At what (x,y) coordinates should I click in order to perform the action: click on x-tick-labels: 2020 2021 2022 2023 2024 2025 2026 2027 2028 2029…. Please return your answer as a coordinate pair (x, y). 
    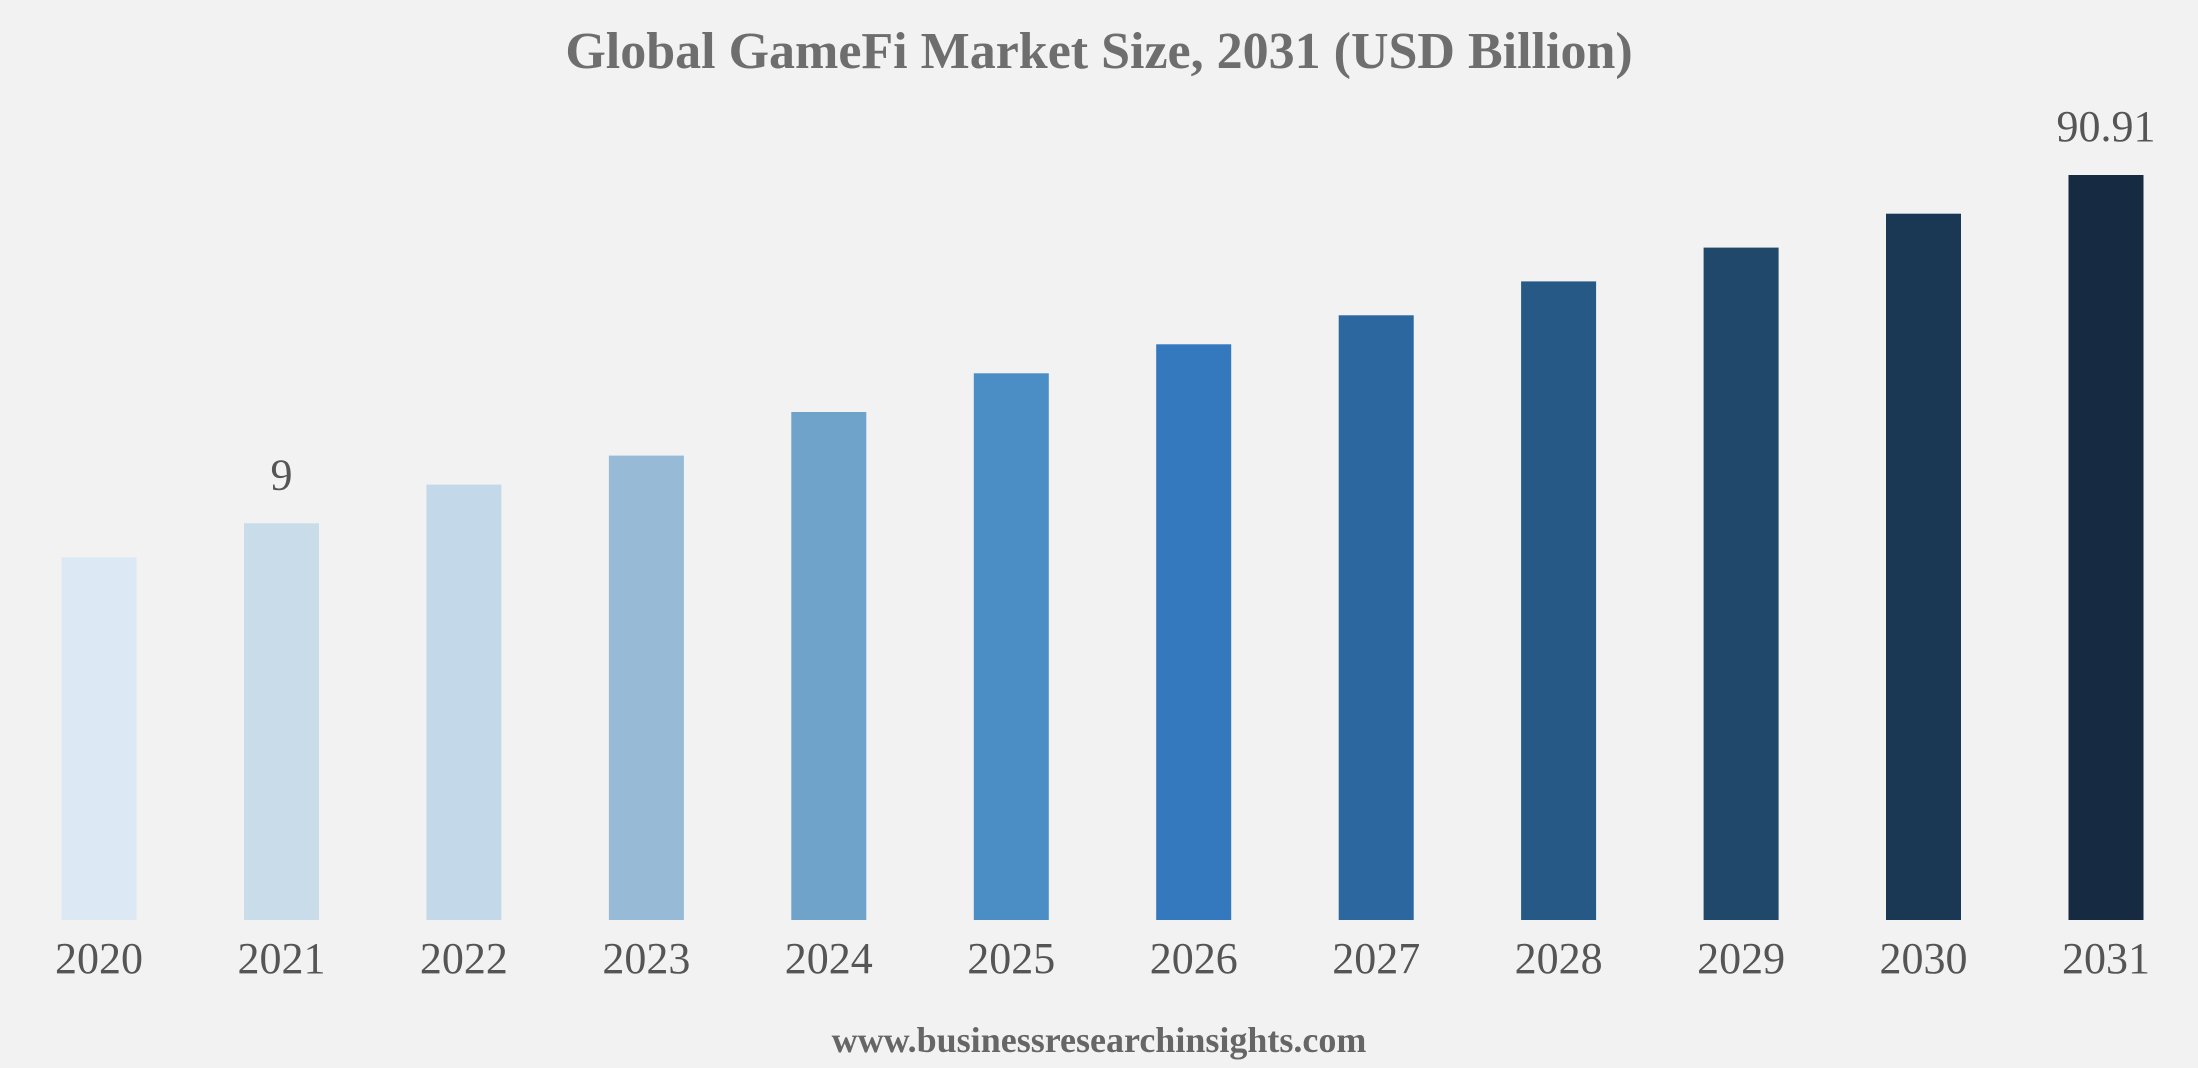
    Looking at the image, I should click on (1102, 958).